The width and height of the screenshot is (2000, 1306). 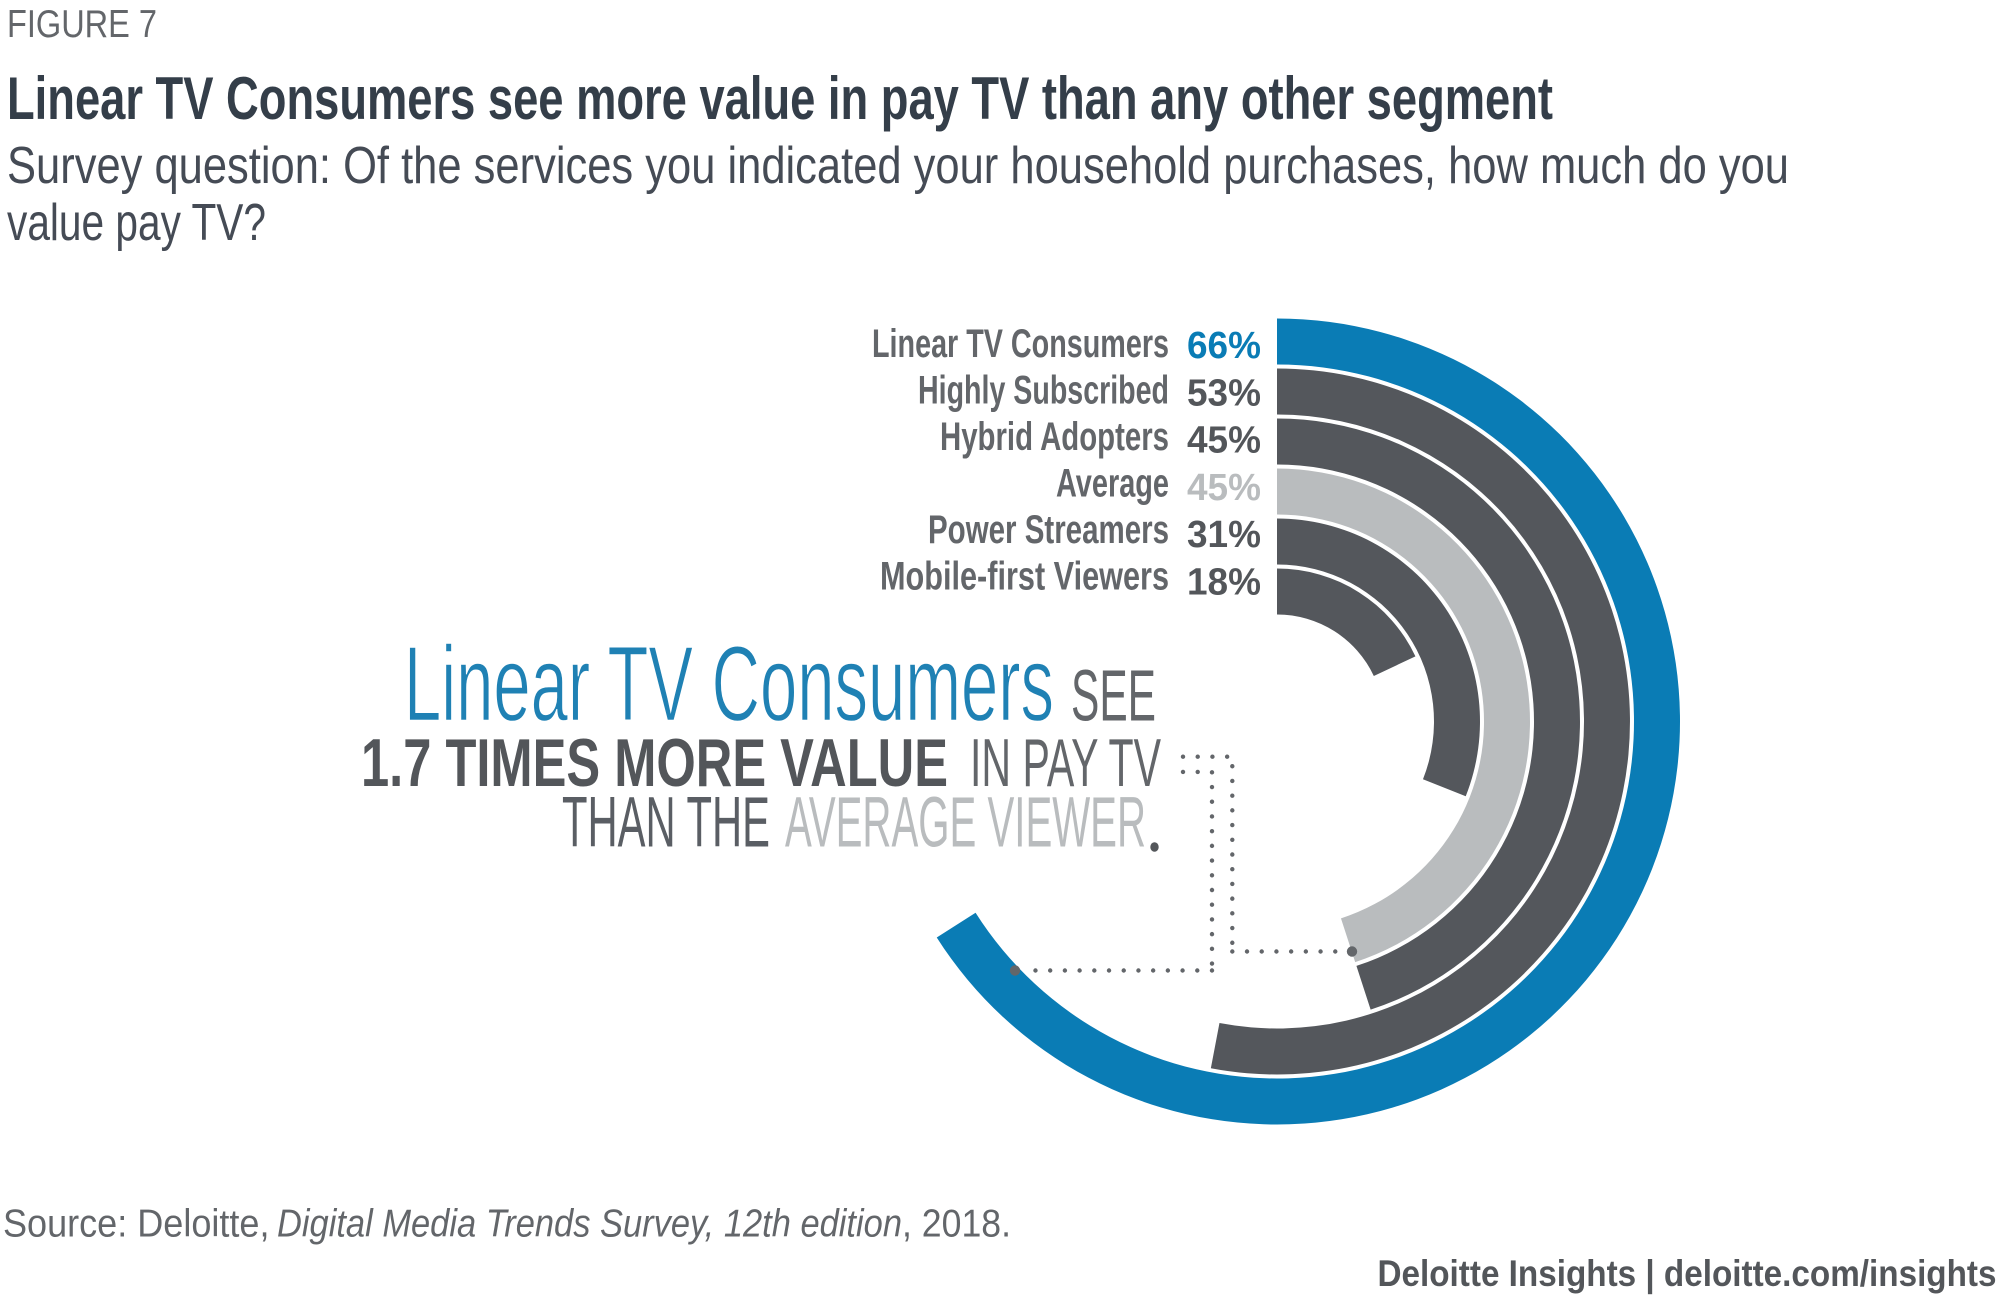 What do you see at coordinates (136, 1224) in the screenshot?
I see `svg-text: Source: Deloitte,` at bounding box center [136, 1224].